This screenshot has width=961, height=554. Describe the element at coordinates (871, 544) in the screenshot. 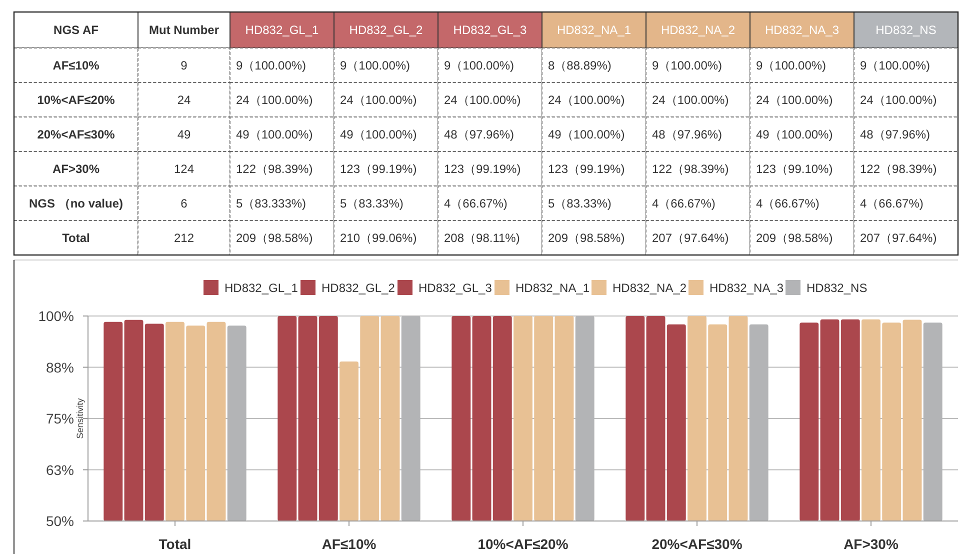

I see `x-tick-label: AF>30%` at that location.